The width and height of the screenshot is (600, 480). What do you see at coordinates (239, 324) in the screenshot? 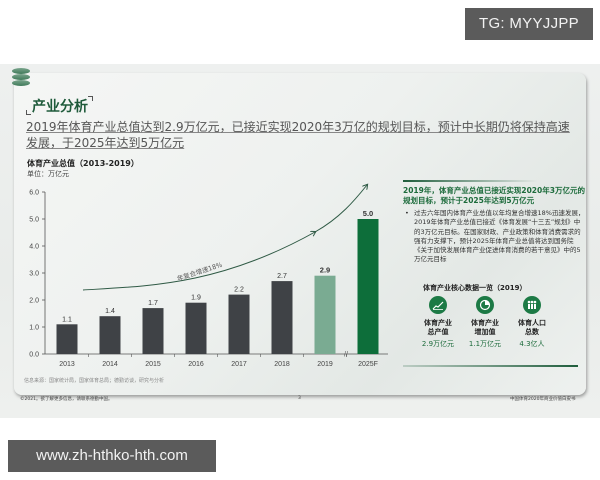
I see `bar-2017` at bounding box center [239, 324].